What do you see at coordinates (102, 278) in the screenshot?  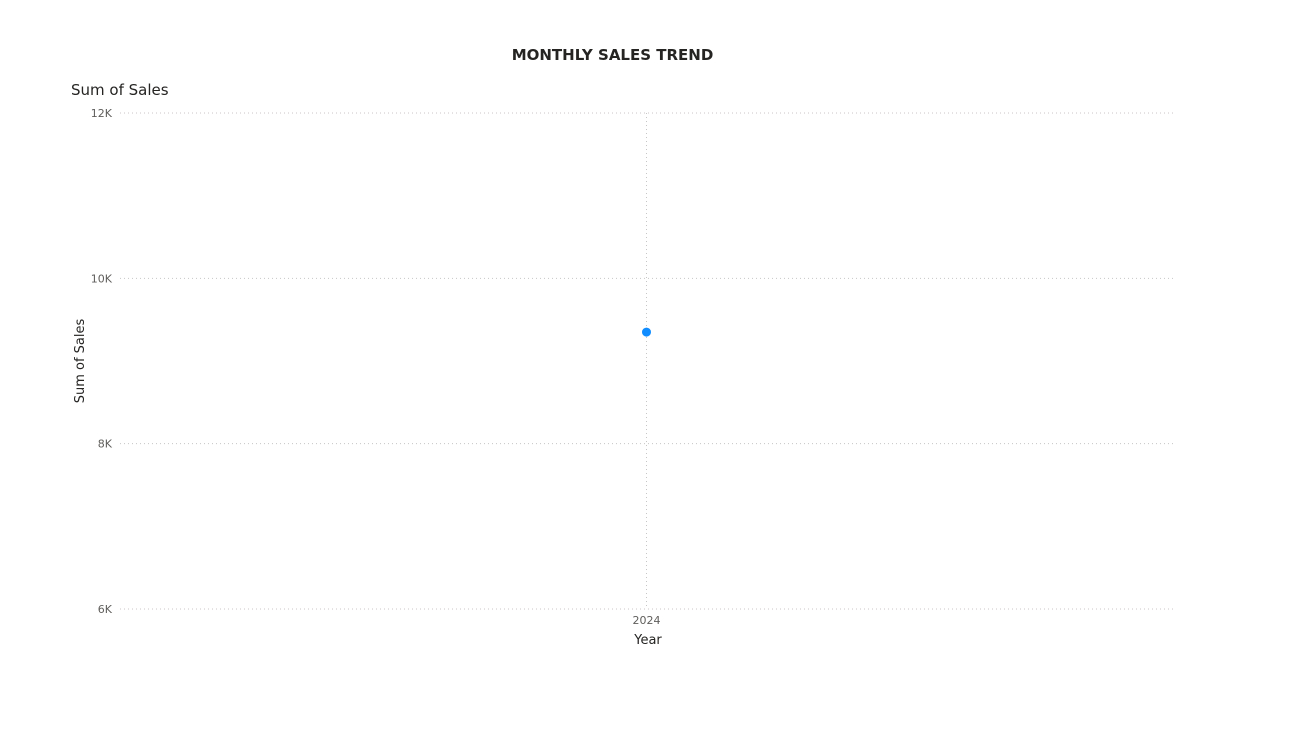 I see `y-tick-label: 10K` at bounding box center [102, 278].